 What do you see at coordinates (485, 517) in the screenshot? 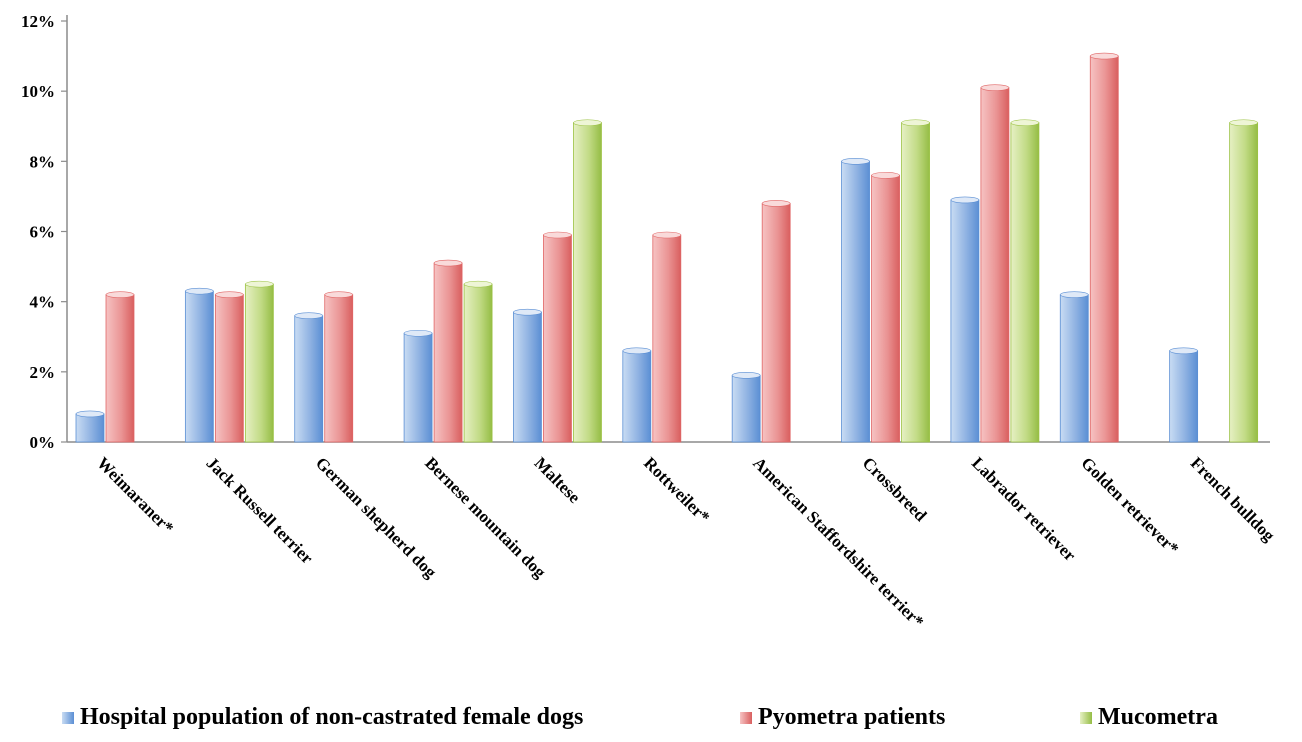
I see `x-category-label: Bernese mountain dog` at bounding box center [485, 517].